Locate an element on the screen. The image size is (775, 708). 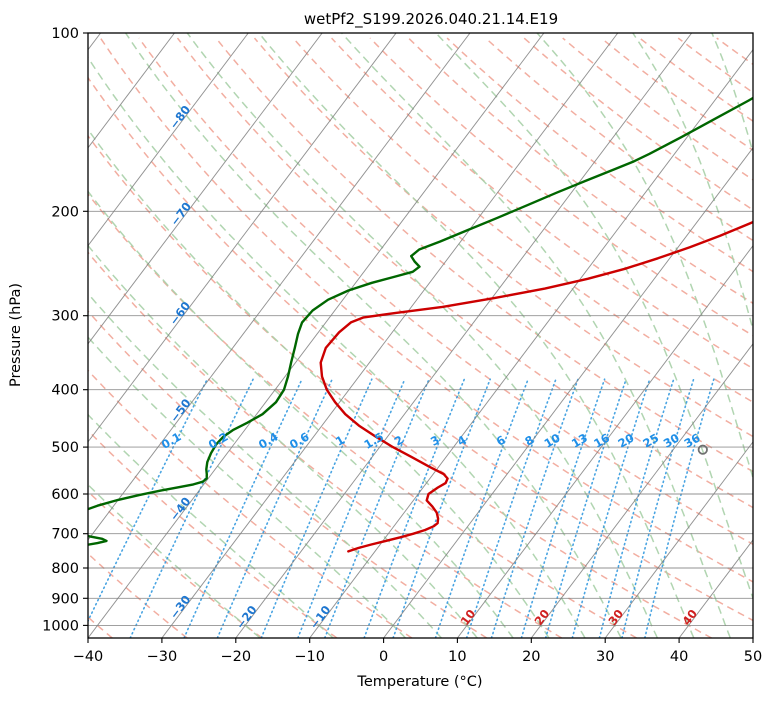
y-tick-label: 400 is located at coordinates (65, 391).